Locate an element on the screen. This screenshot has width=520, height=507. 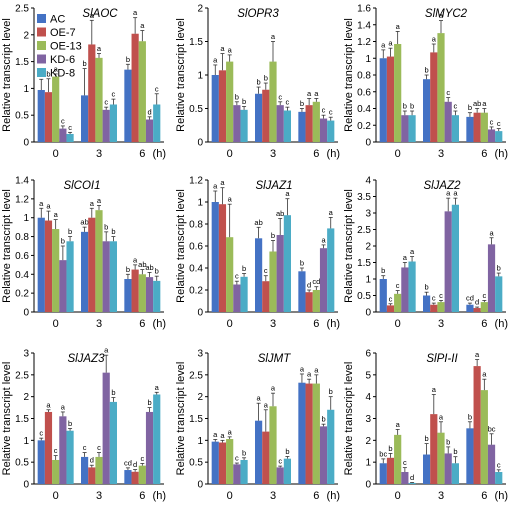
y-tick-label: 1.2 is located at coordinates (22, 199).